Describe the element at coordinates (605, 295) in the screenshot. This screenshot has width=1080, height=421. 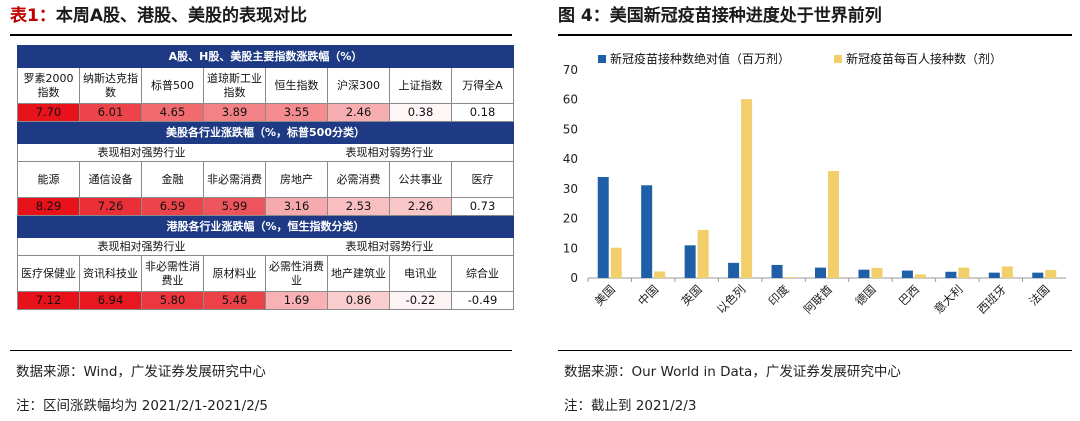
I see `x-category-label: 美国` at that location.